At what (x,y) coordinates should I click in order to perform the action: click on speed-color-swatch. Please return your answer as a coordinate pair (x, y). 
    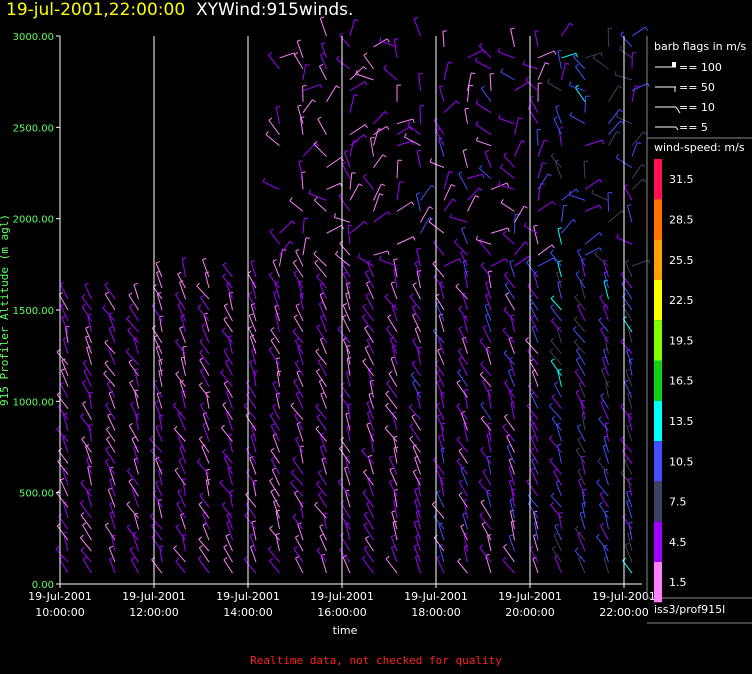
    Looking at the image, I should click on (658, 421).